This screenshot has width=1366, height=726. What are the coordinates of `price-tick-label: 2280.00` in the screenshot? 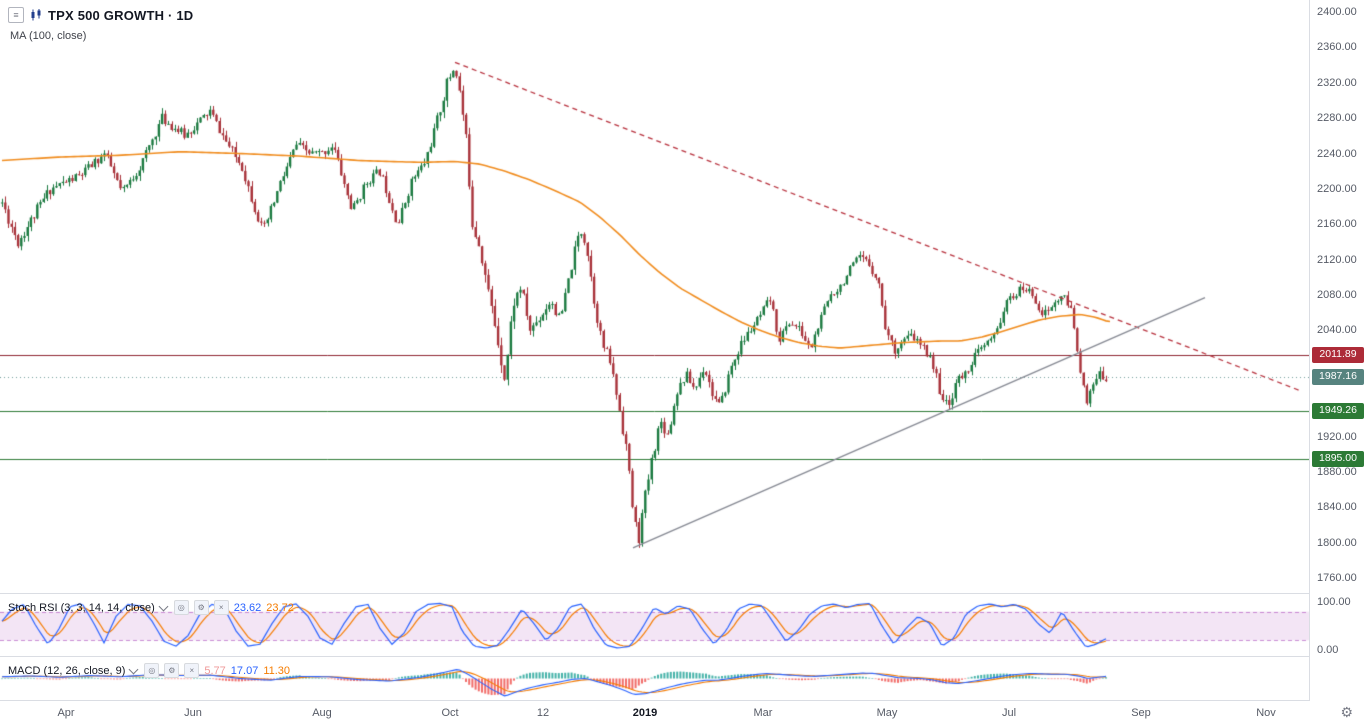 It's located at (1337, 118).